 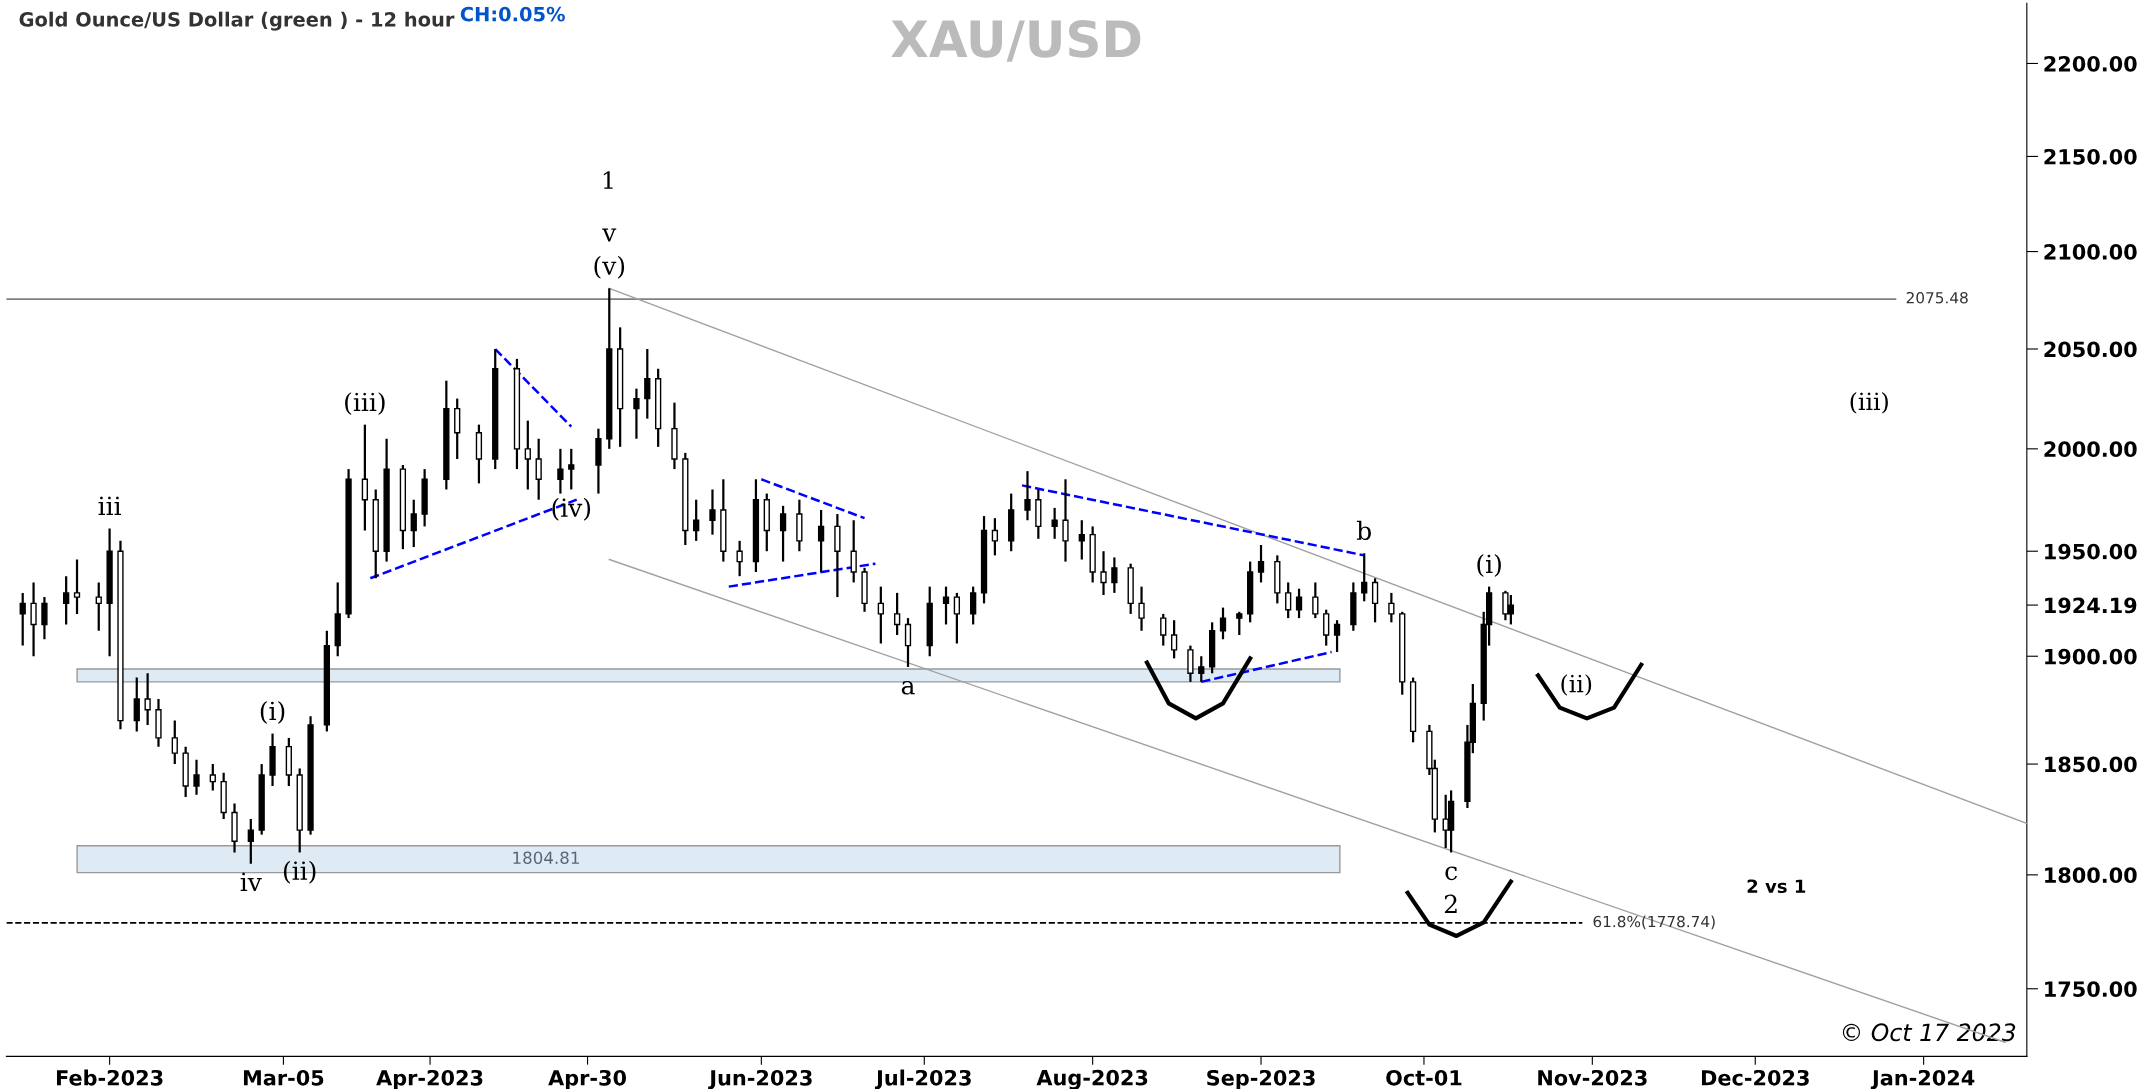 What do you see at coordinates (1261, 1079) in the screenshot?
I see `x-tick-label: Sep-2023` at bounding box center [1261, 1079].